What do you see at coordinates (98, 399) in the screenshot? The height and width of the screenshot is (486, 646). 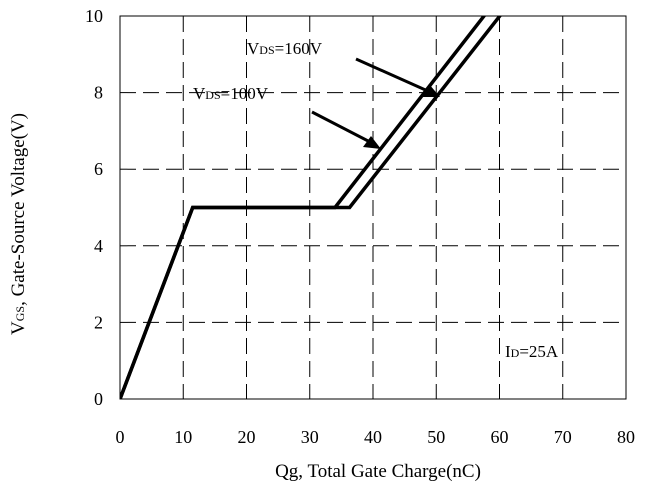 I see `y-tick-label: 0` at bounding box center [98, 399].